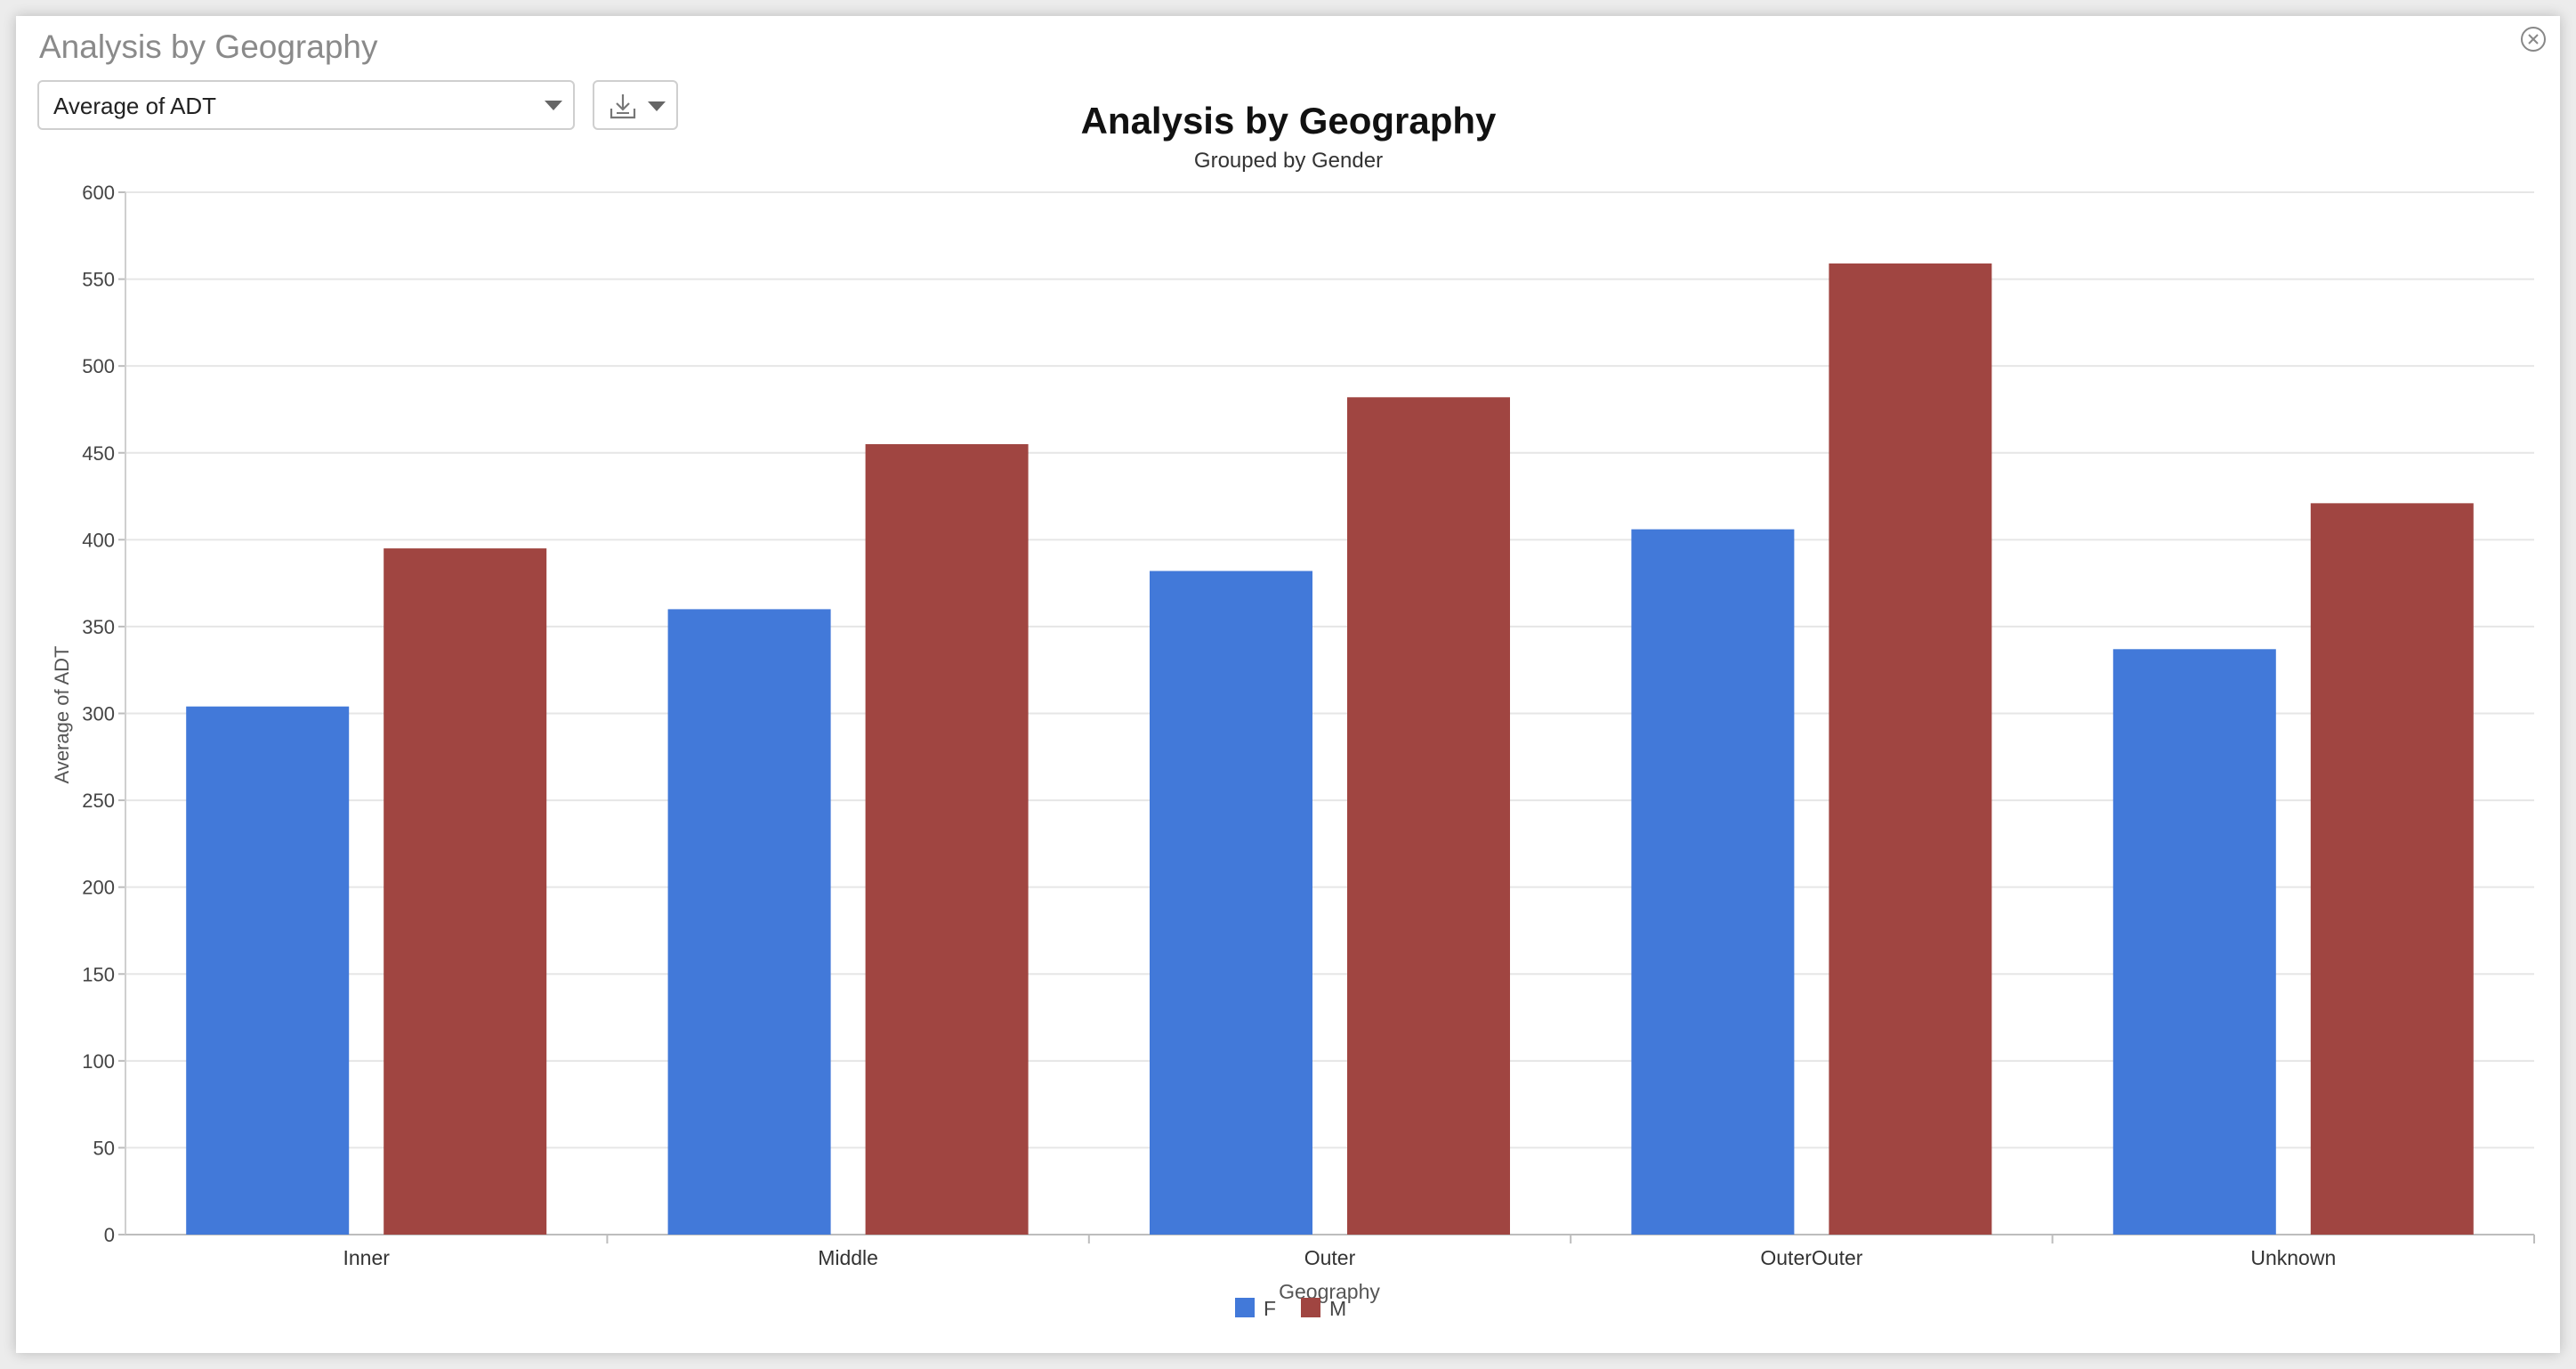 This screenshot has width=2576, height=1369. I want to click on y-tick-label: 500, so click(98, 366).